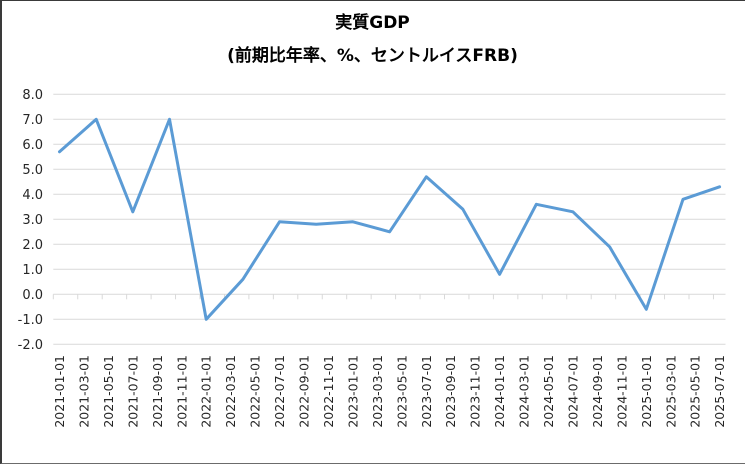 The image size is (745, 464). What do you see at coordinates (279, 391) in the screenshot?
I see `x-tick-label: 2022-07-01` at bounding box center [279, 391].